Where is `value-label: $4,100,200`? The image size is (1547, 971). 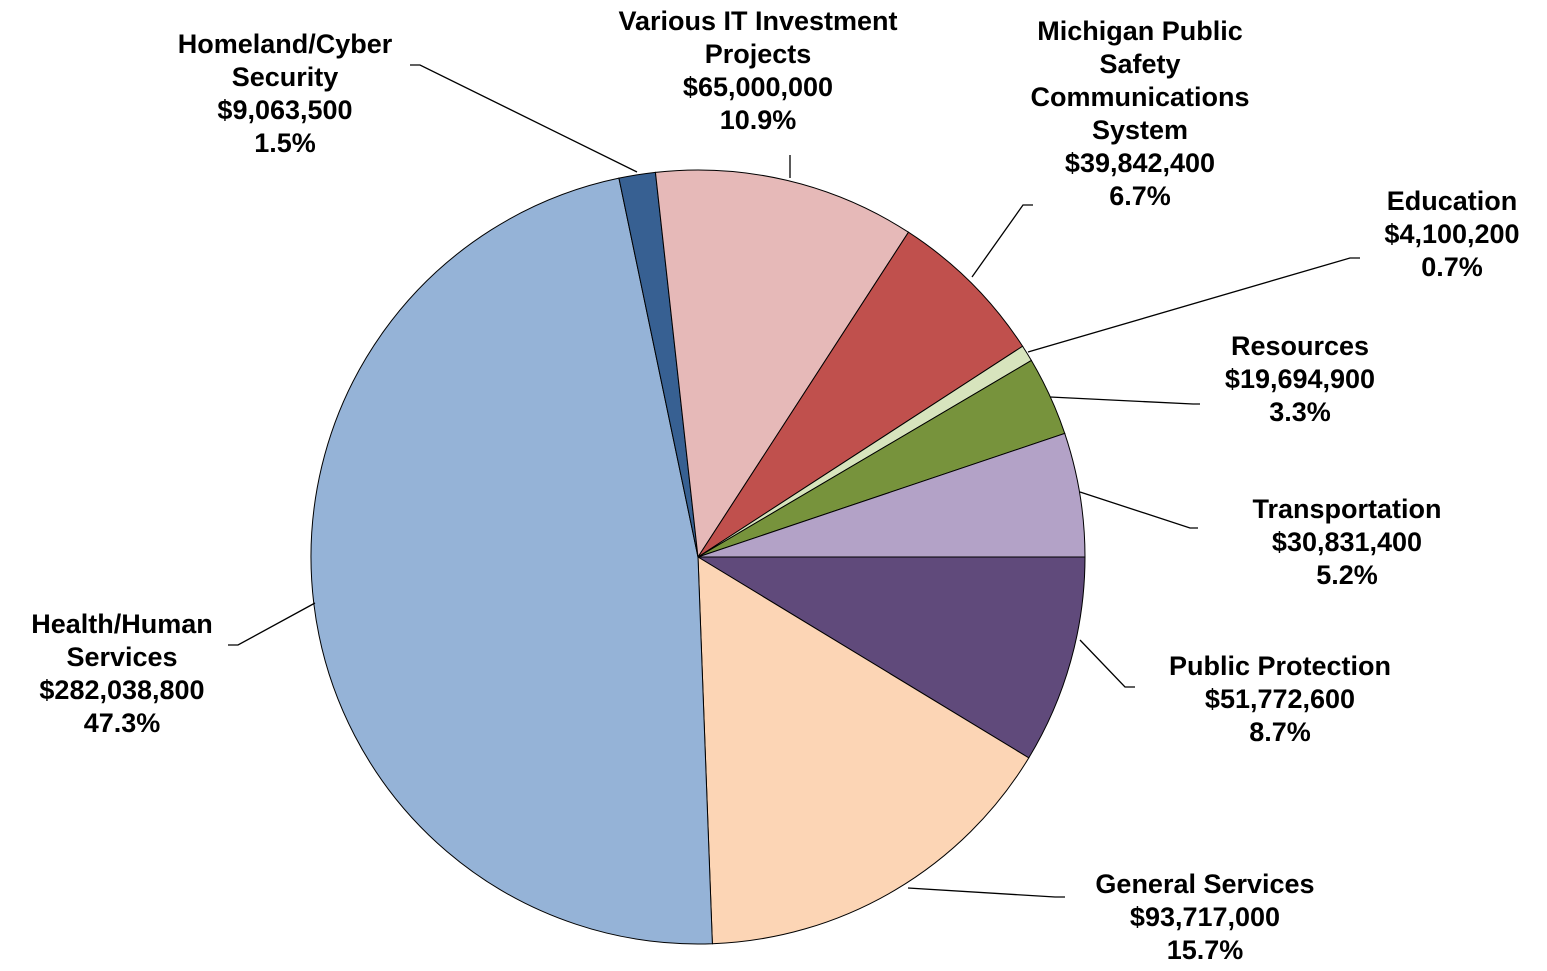 value-label: $4,100,200 is located at coordinates (1452, 234).